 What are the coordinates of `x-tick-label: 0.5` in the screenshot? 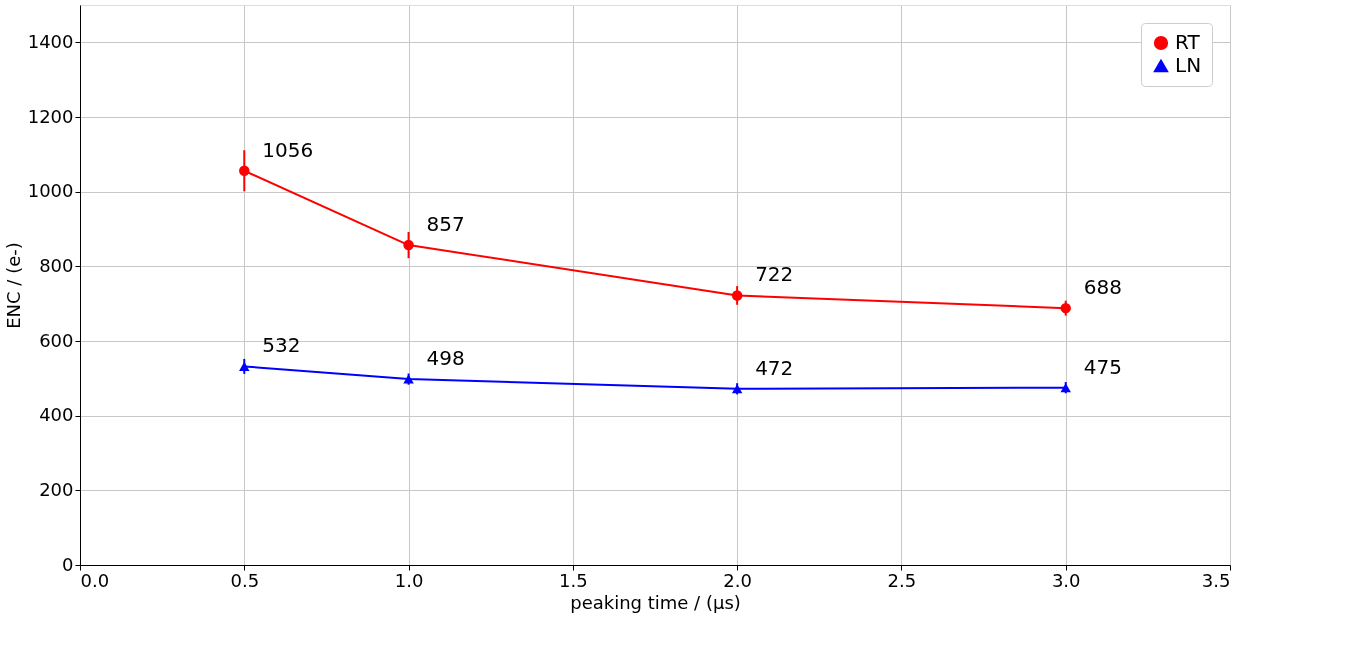 It's located at (245, 580).